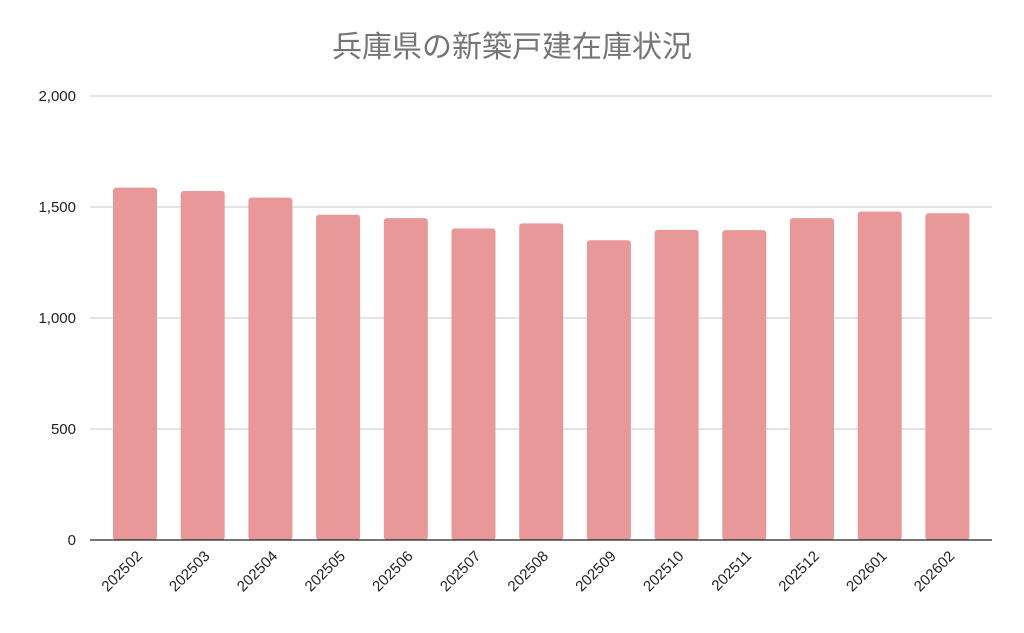 This screenshot has height=633, width=1024. I want to click on x-tick-label: 202510, so click(663, 571).